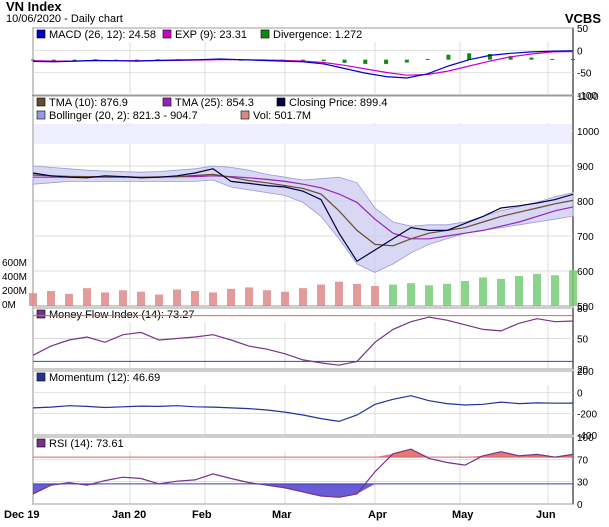  Describe the element at coordinates (303, 444) in the screenshot. I see `rsi-legend-bg` at that location.